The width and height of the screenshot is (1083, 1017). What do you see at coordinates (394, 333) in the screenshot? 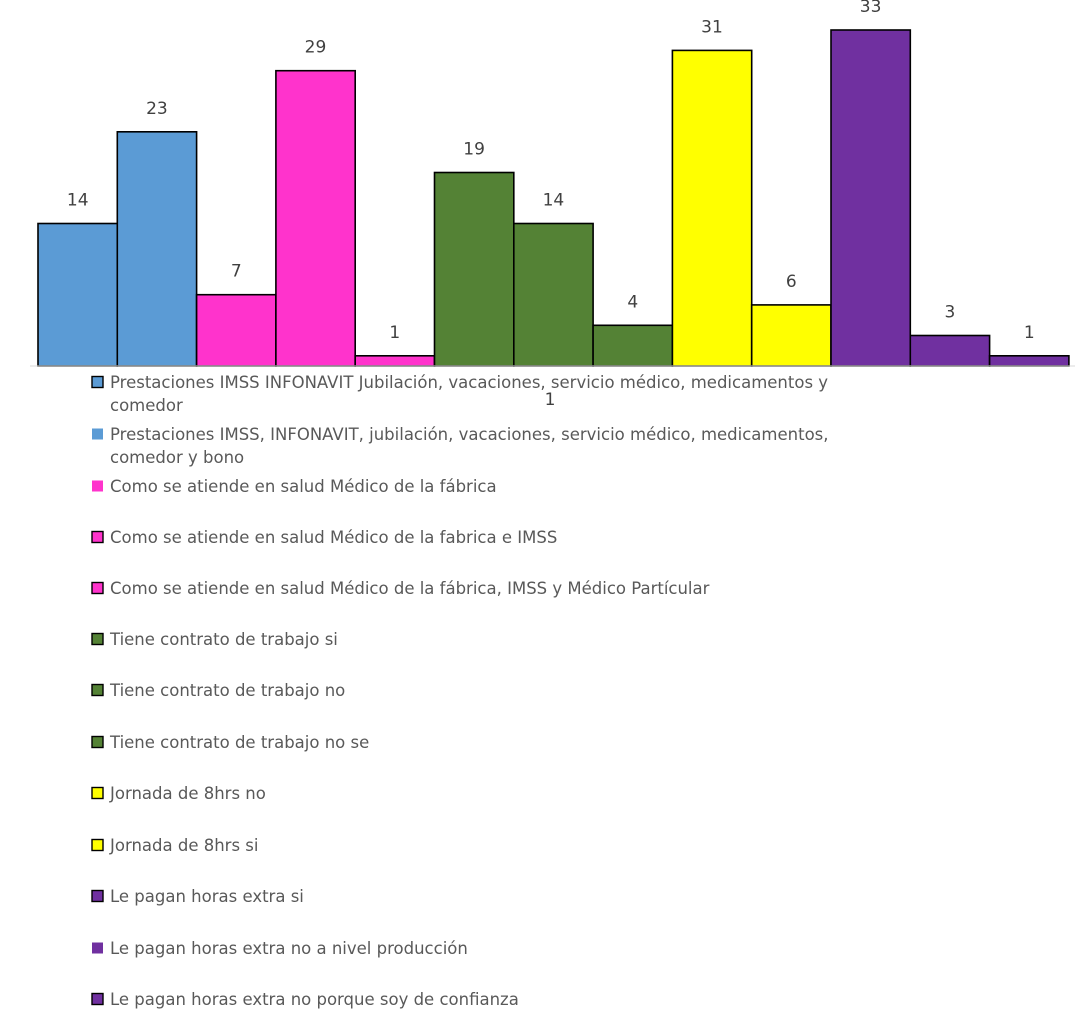
I see `bar-value-label-5: 1` at bounding box center [394, 333].